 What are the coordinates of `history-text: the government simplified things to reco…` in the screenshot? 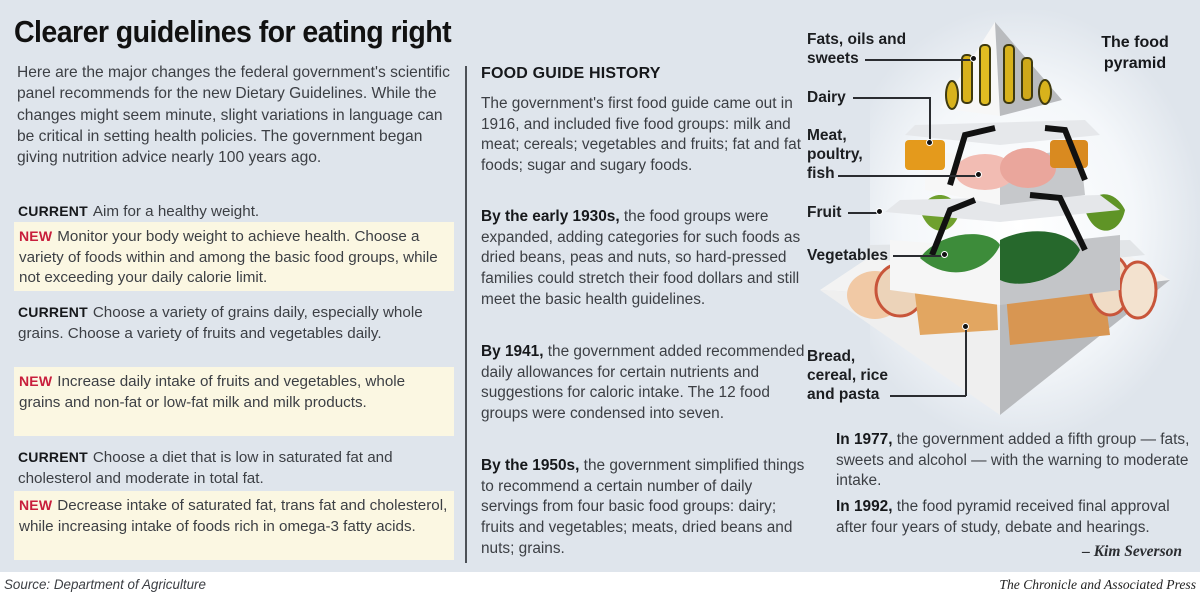 It's located at (643, 507).